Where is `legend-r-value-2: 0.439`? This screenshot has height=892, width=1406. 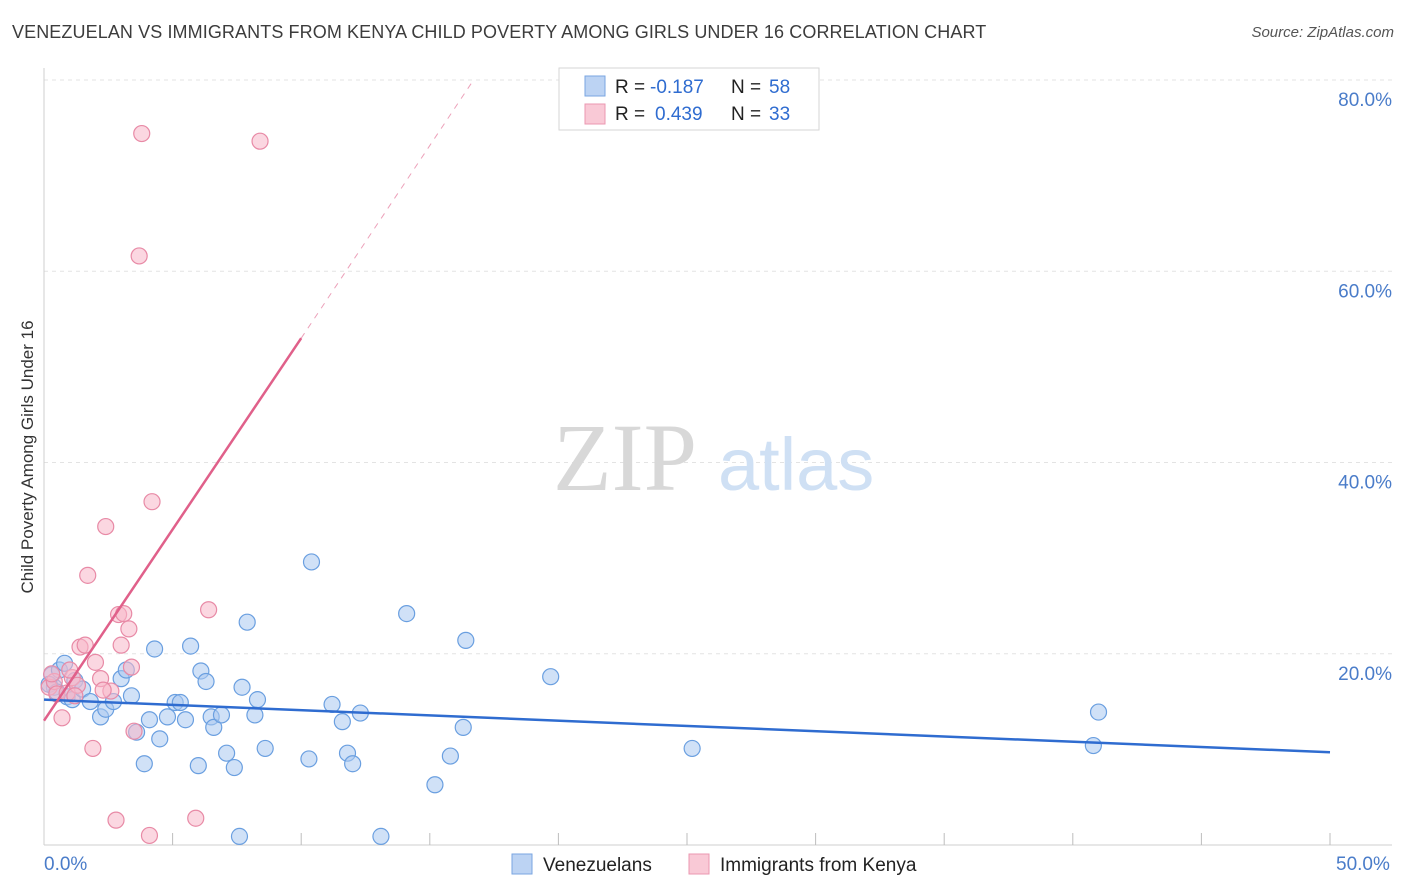 legend-r-value-2: 0.439 is located at coordinates (679, 114).